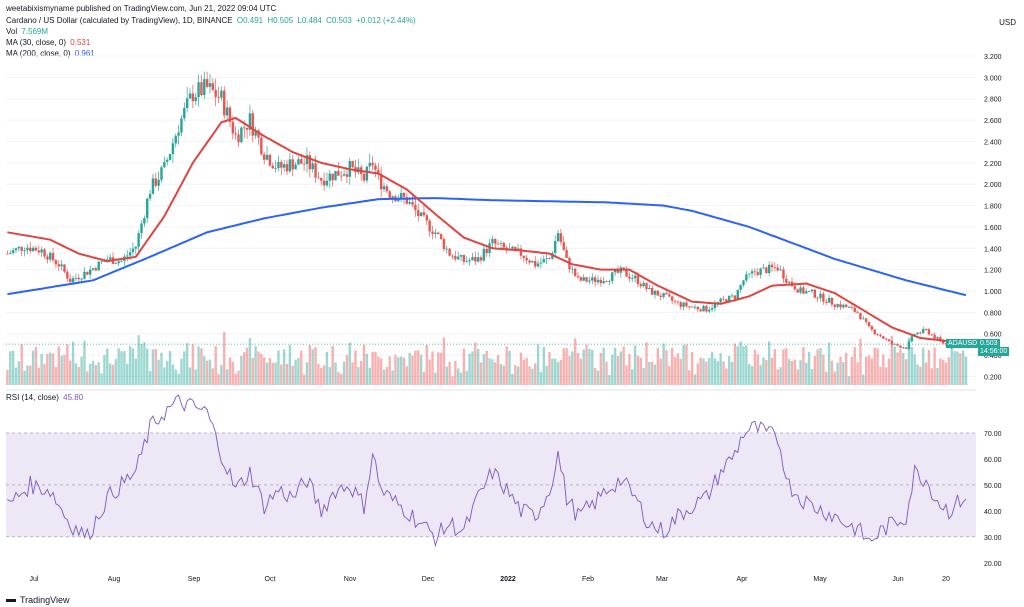  I want to click on price-tick-label: 0.800, so click(993, 313).